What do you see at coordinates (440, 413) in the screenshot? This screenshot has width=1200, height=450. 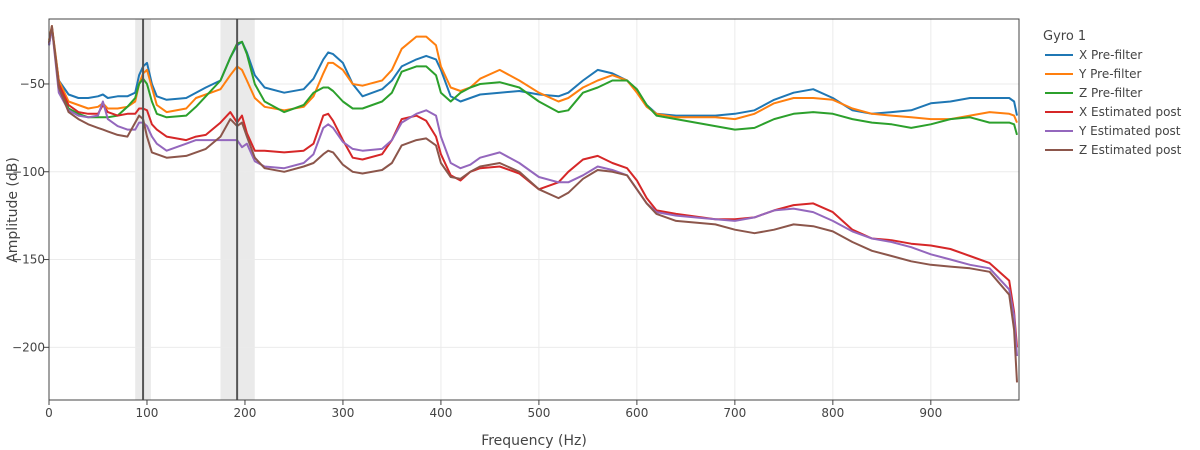 I see `x-tick-label-4: 400` at bounding box center [440, 413].